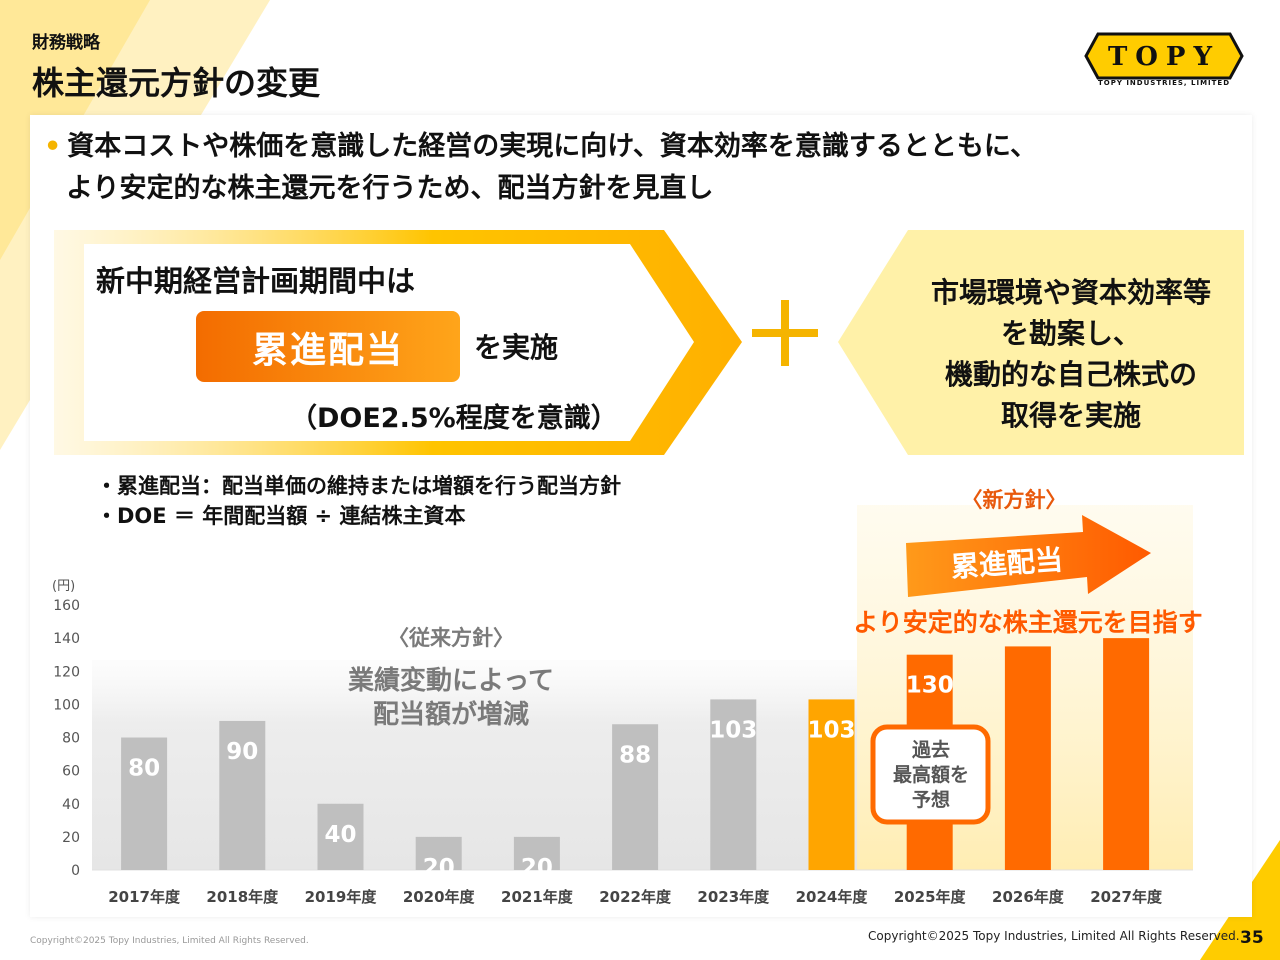 This screenshot has height=960, width=1280. What do you see at coordinates (931, 749) in the screenshot?
I see `callout-line: 過去` at bounding box center [931, 749].